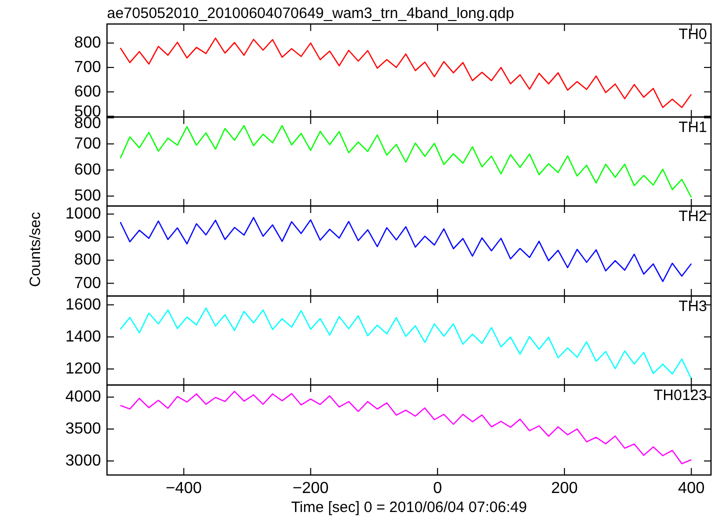  Describe the element at coordinates (88, 237) in the screenshot. I see `y-tick-label: 900` at that location.